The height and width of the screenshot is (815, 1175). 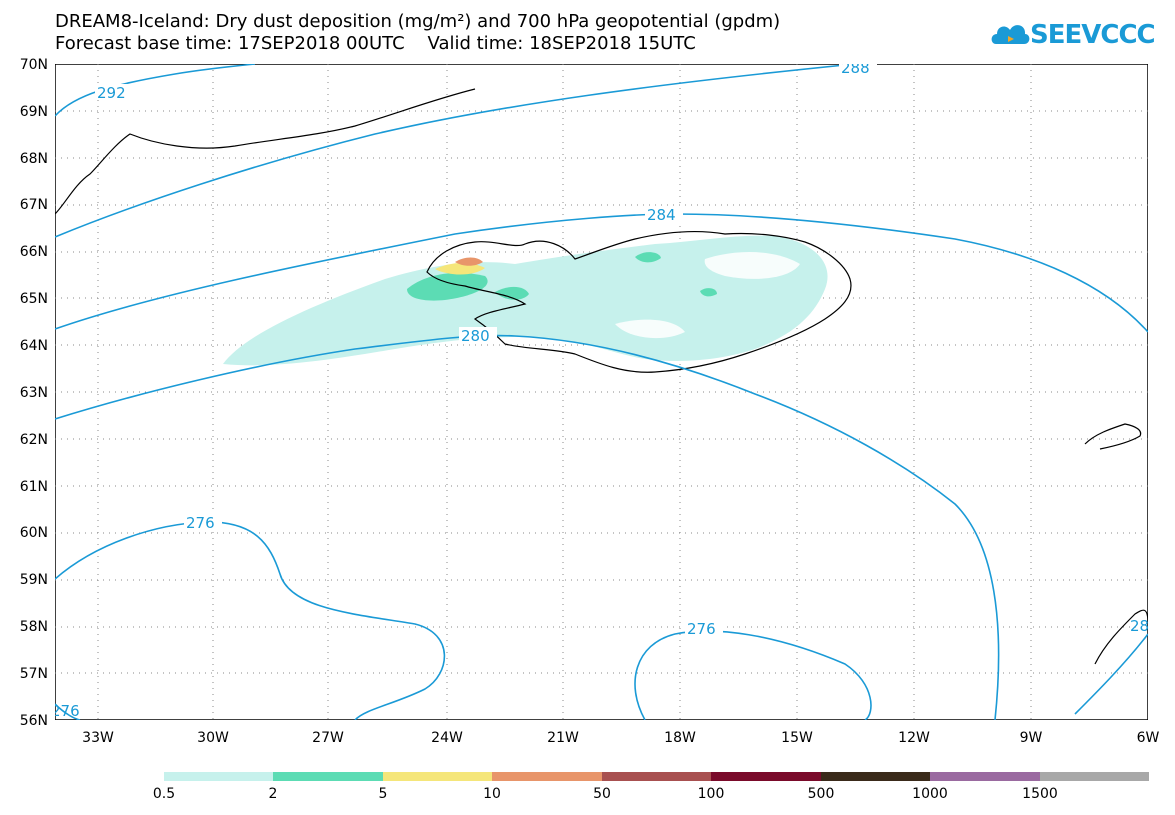 I want to click on lat-label: 68N, so click(x=33, y=159).